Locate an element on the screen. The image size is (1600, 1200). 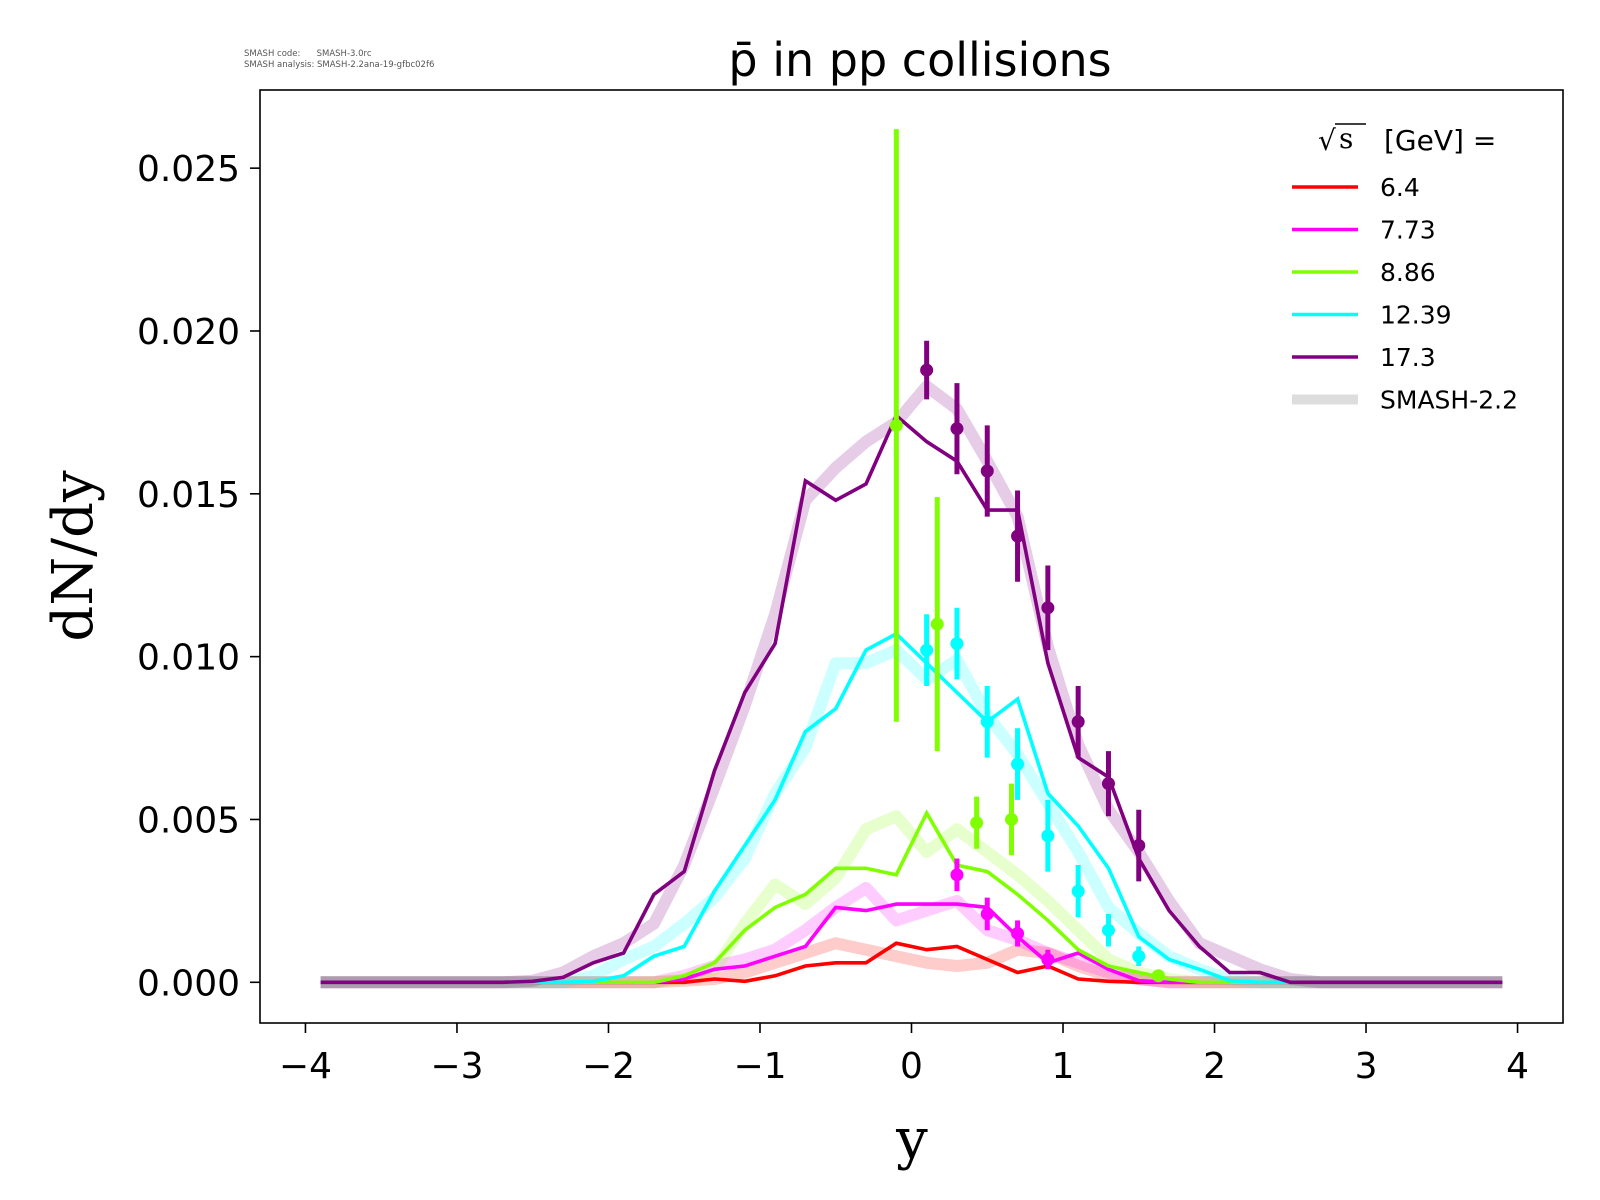
x-tick-label: −1 is located at coordinates (759, 1066).